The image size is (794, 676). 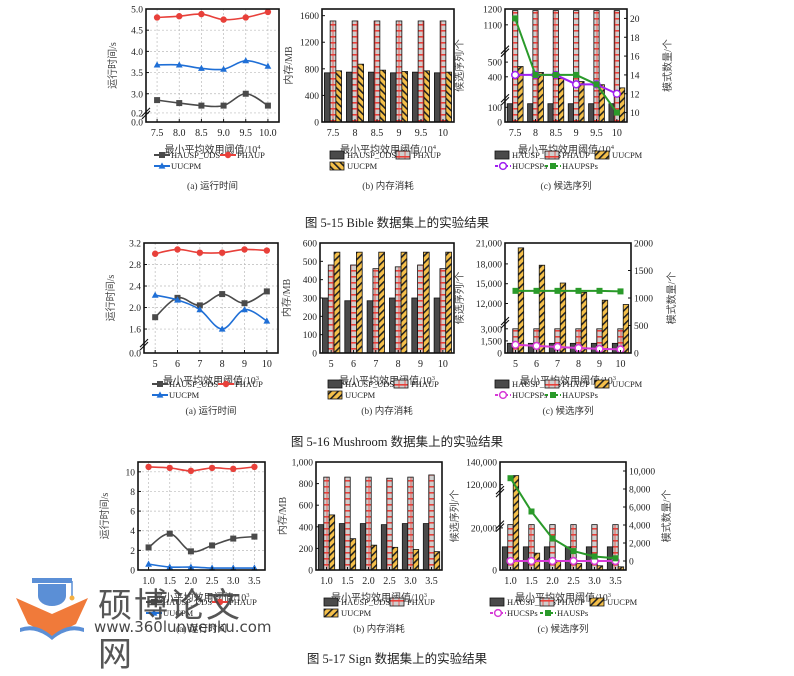 What do you see at coordinates (226, 384) in the screenshot?
I see `legend-marker-phaup` at bounding box center [226, 384].